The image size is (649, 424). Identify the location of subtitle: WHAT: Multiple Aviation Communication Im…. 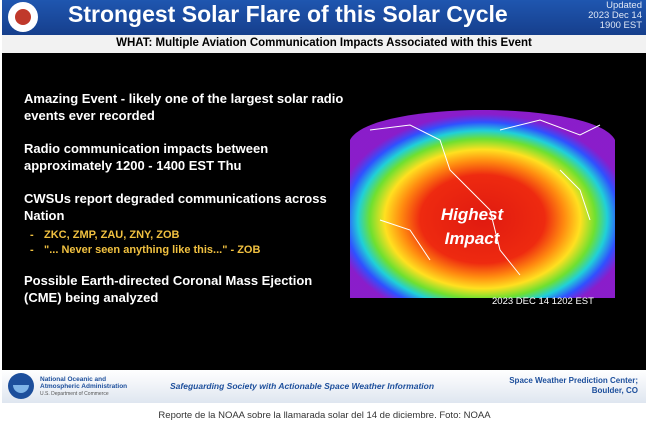
(324, 43).